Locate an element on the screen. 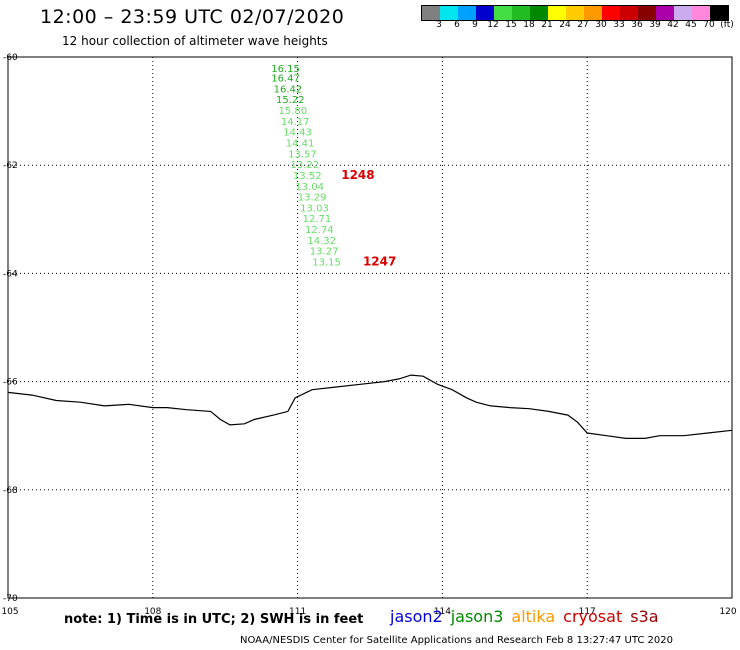 Image resolution: width=740 pixels, height=650 pixels. swh-color-legend is located at coordinates (575, 13).